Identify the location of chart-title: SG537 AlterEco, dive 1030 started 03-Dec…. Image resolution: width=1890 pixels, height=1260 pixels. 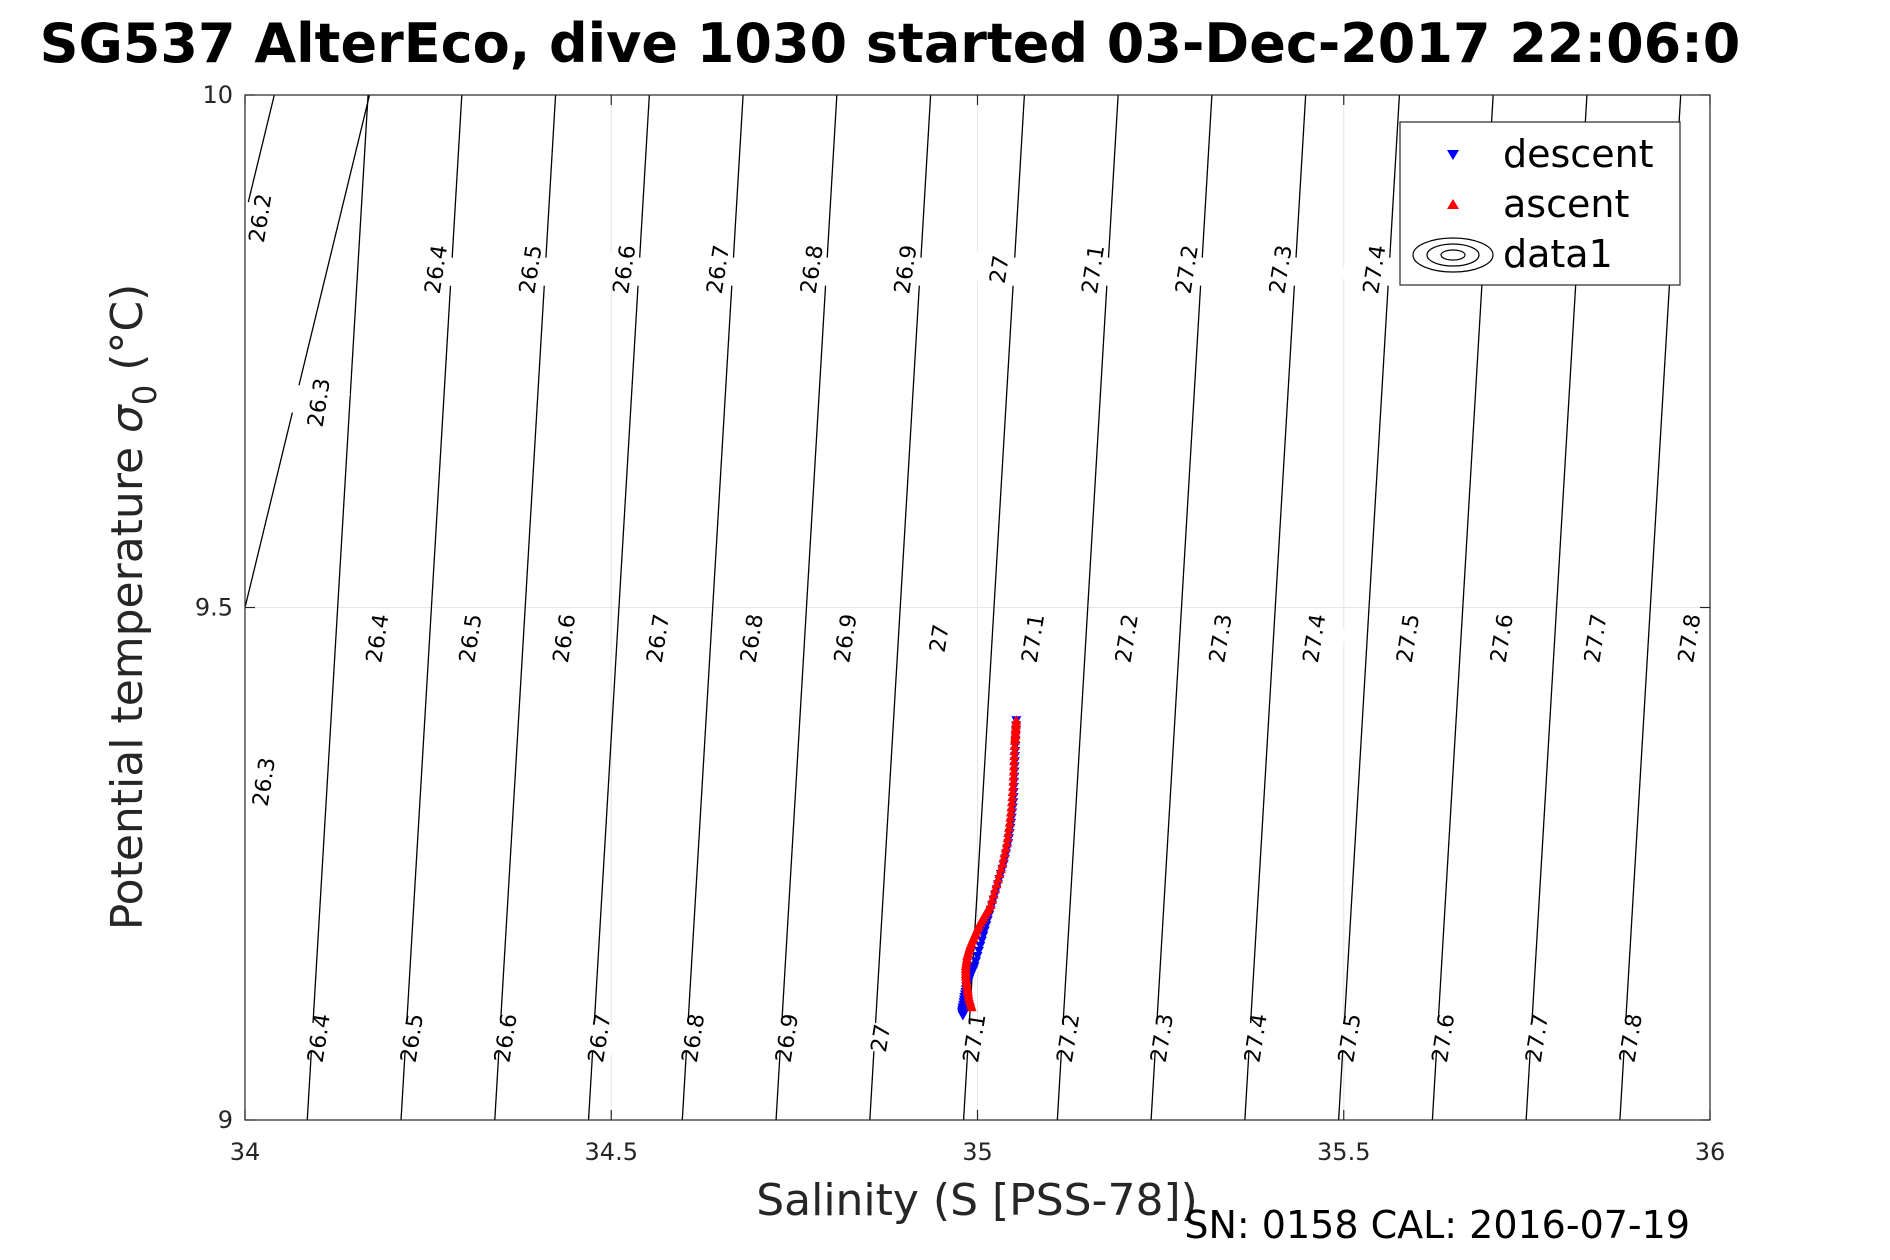
(890, 43).